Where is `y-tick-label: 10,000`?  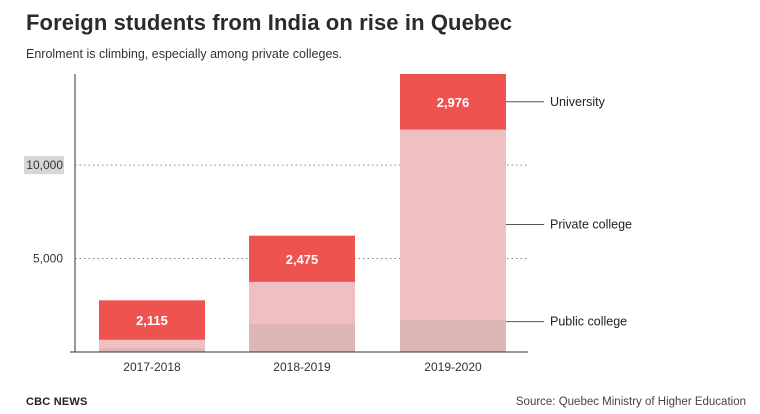
y-tick-label: 10,000 is located at coordinates (44, 165).